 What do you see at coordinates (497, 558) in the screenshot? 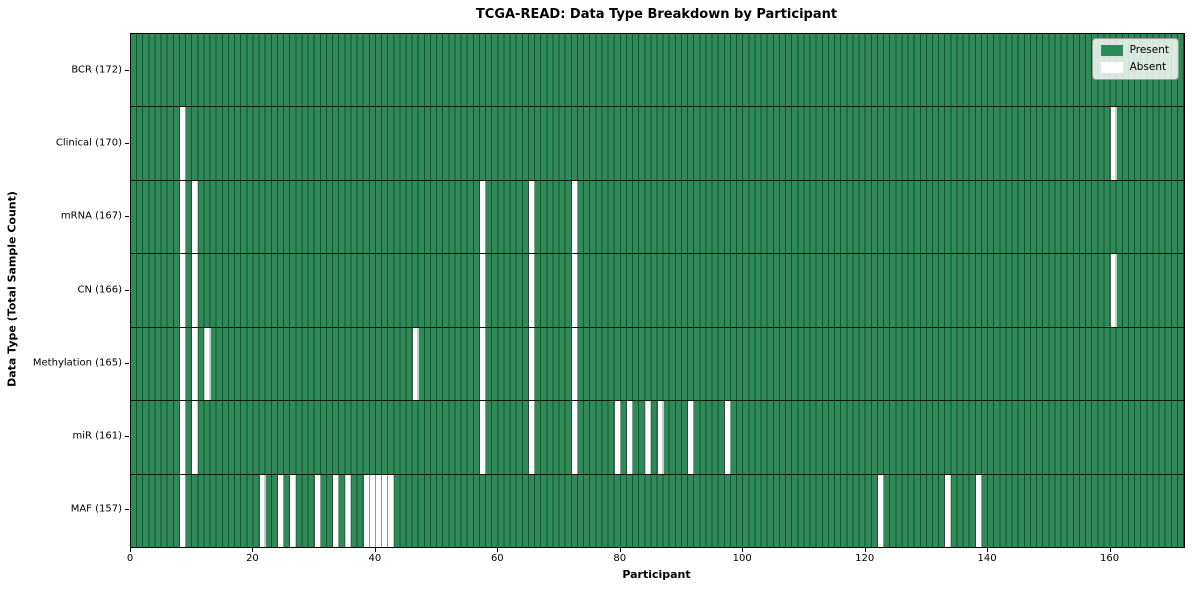
I see `x-tick-label: 60` at bounding box center [497, 558].